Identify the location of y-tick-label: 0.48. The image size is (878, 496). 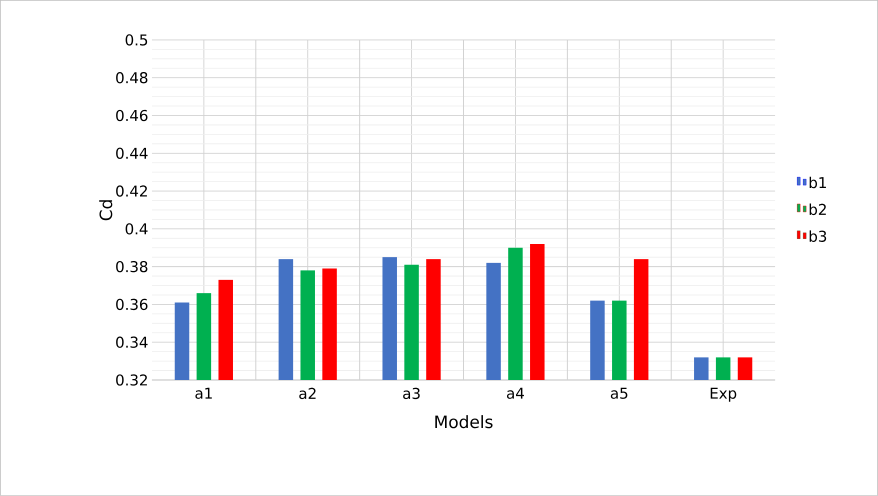
(132, 78).